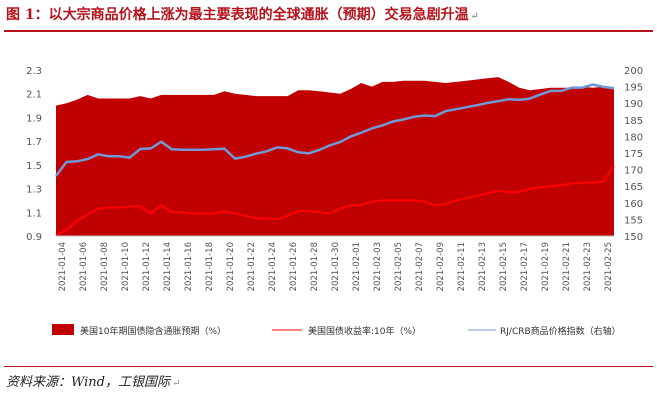  I want to click on right-tick-label: 190, so click(633, 104).